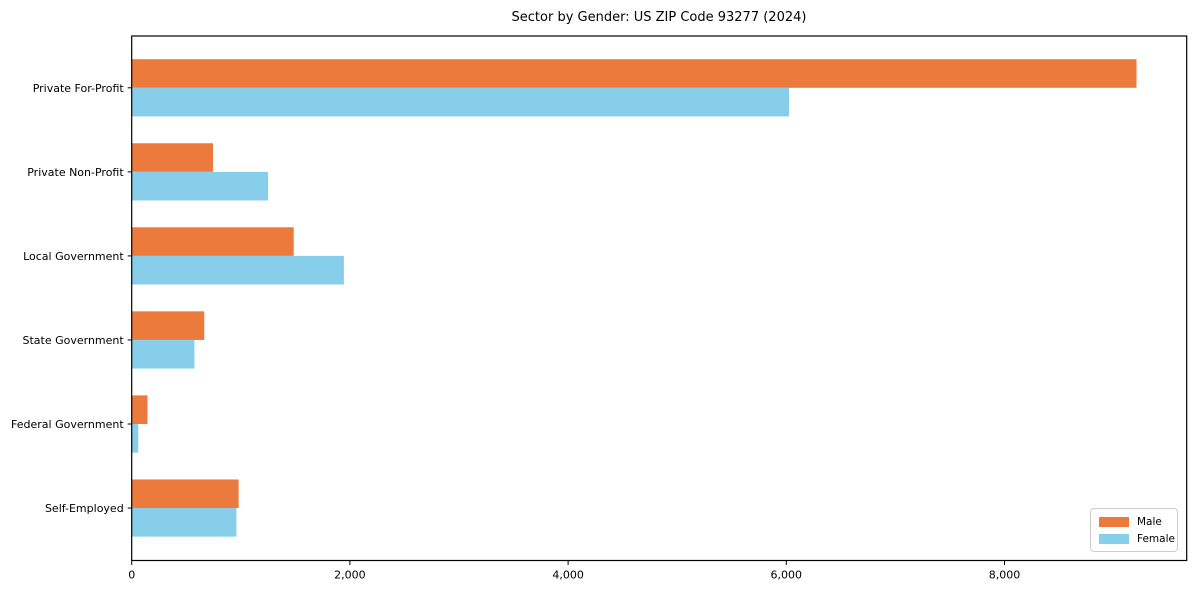 This screenshot has width=1200, height=600. Describe the element at coordinates (1149, 521) in the screenshot. I see `legend-label-male: Male` at that location.